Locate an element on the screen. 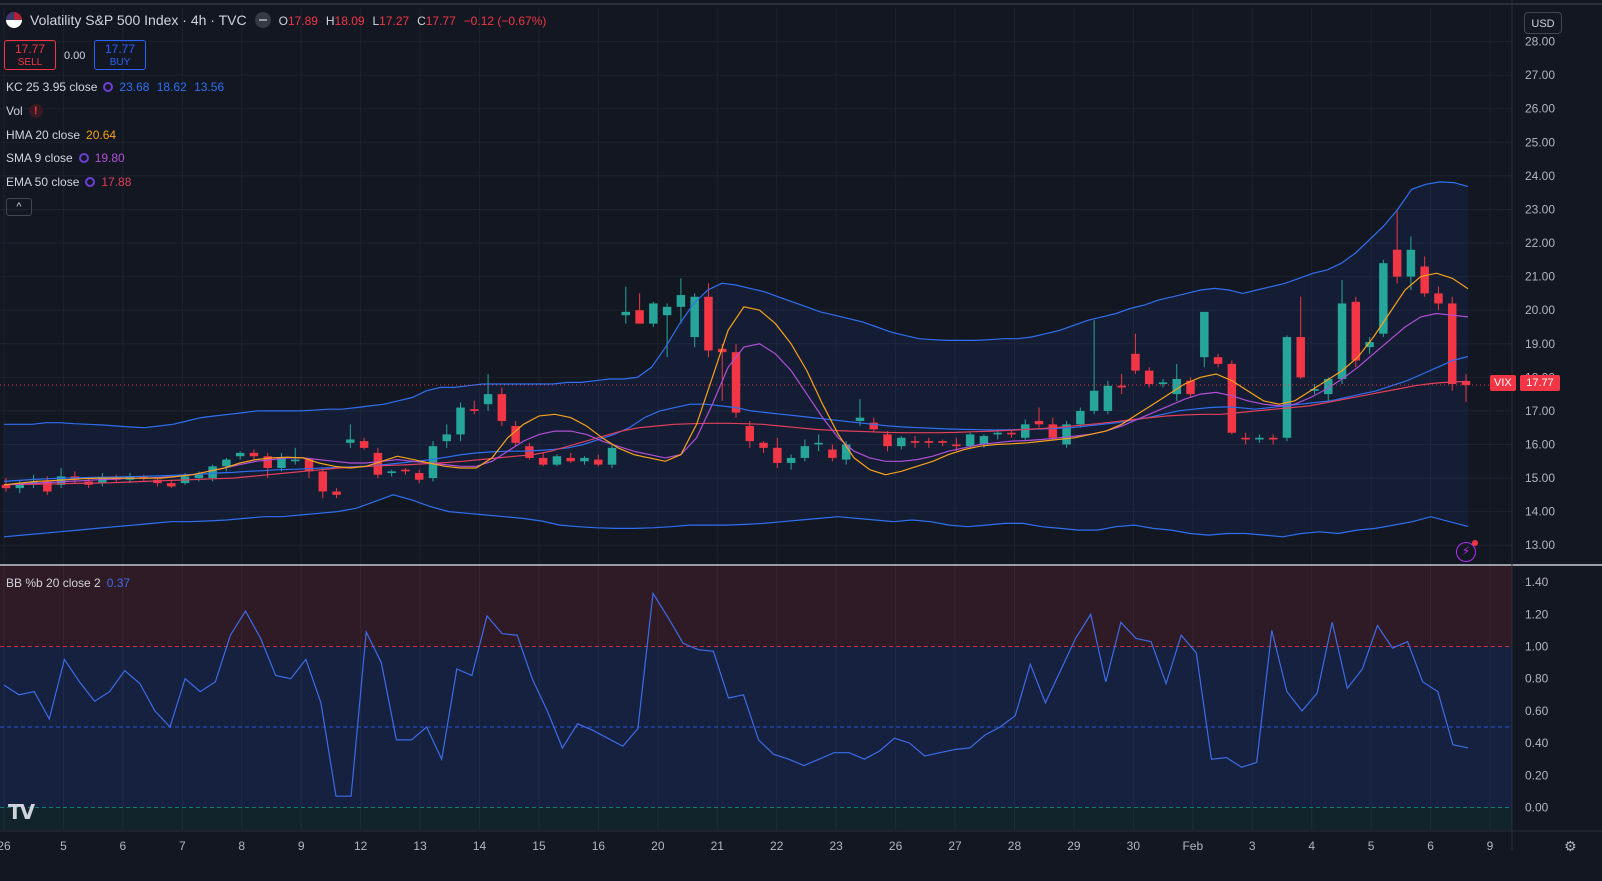  ema-settings-icon is located at coordinates (90, 182).